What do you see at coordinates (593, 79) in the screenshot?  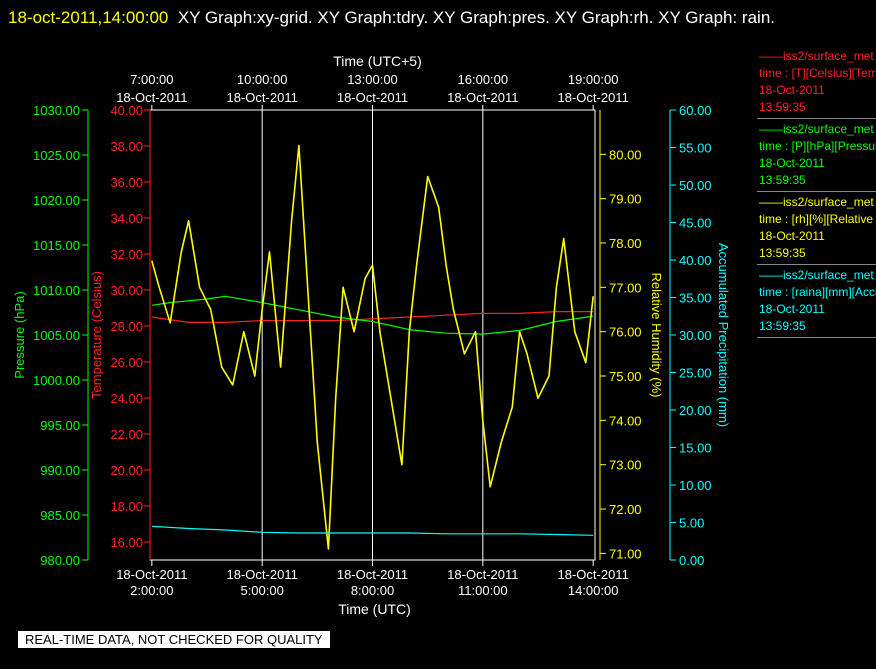 I see `x-top-tick-label: 19:00:00` at bounding box center [593, 79].